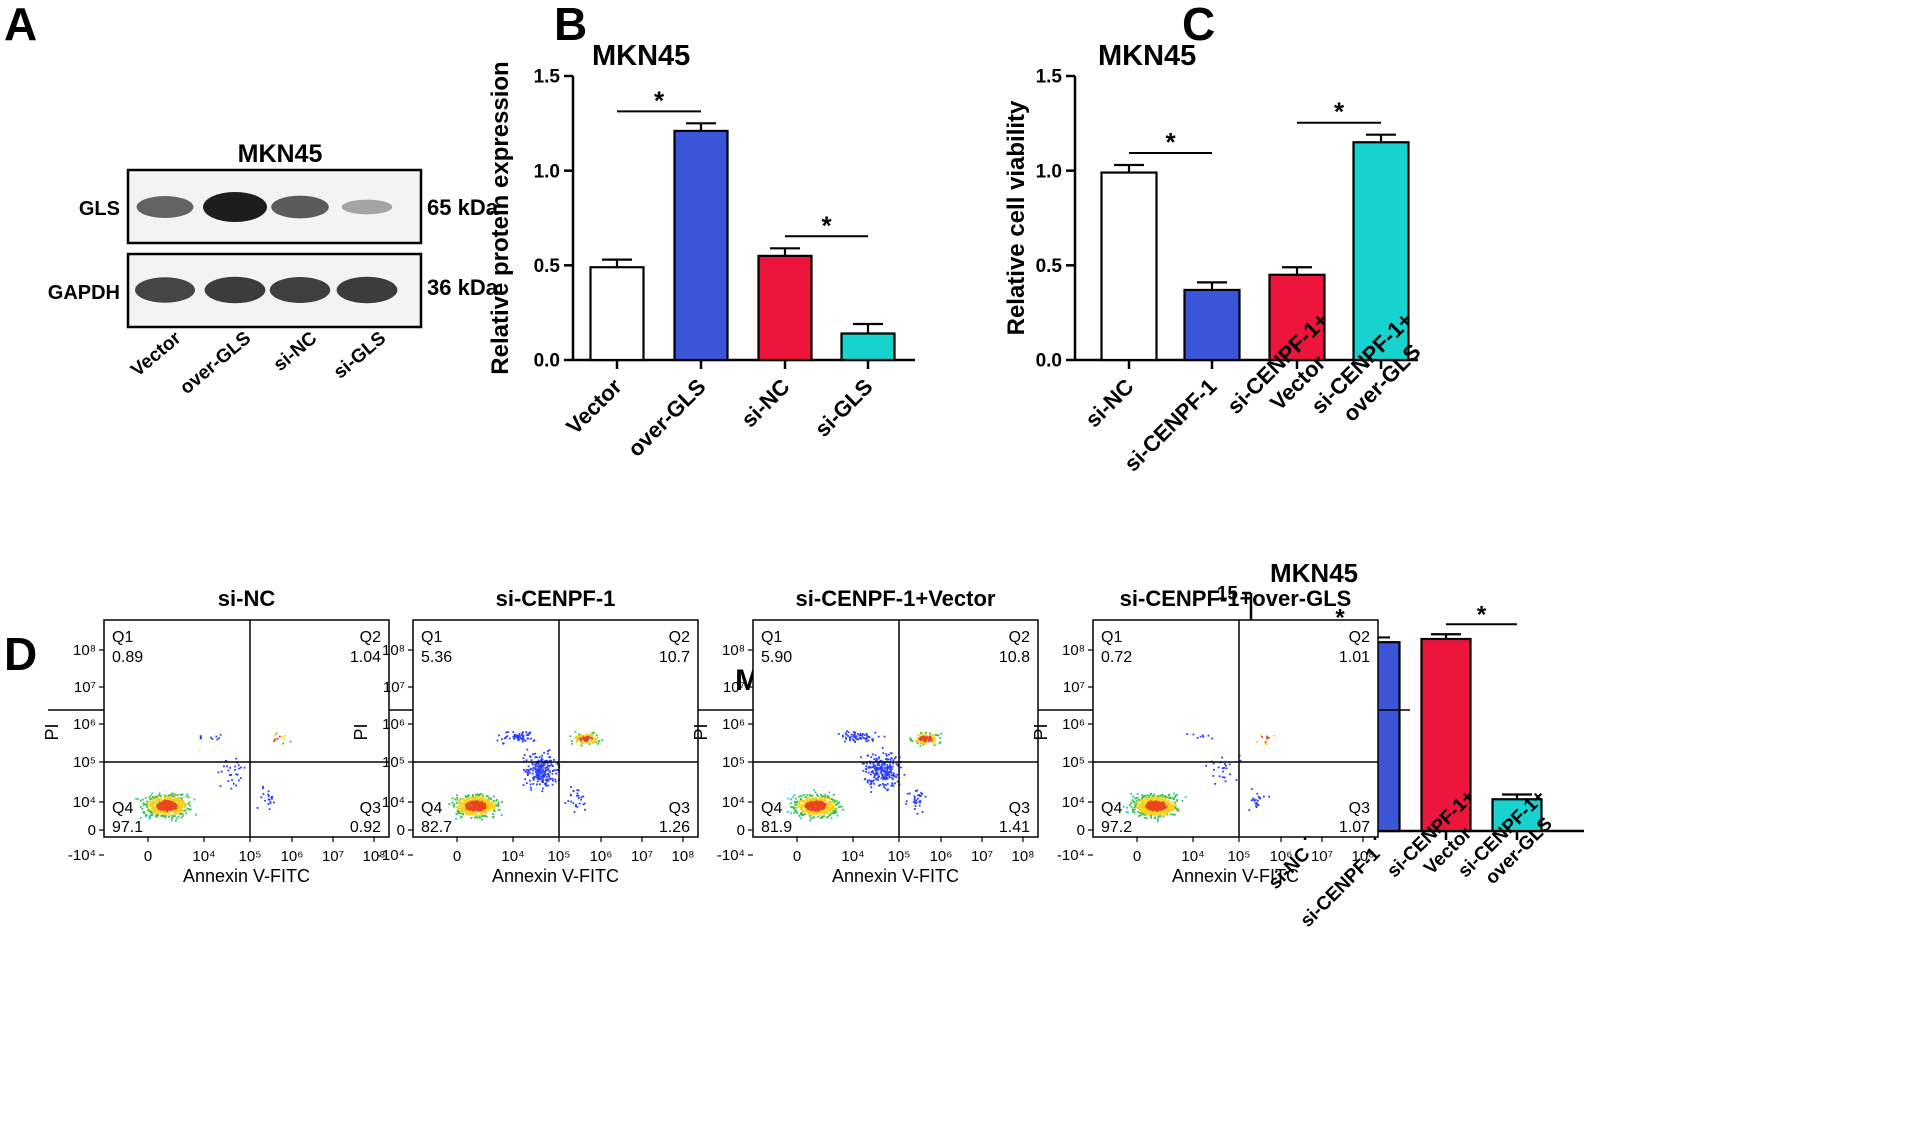  I want to click on quadrant-value-q2: 1.04, so click(365, 657).